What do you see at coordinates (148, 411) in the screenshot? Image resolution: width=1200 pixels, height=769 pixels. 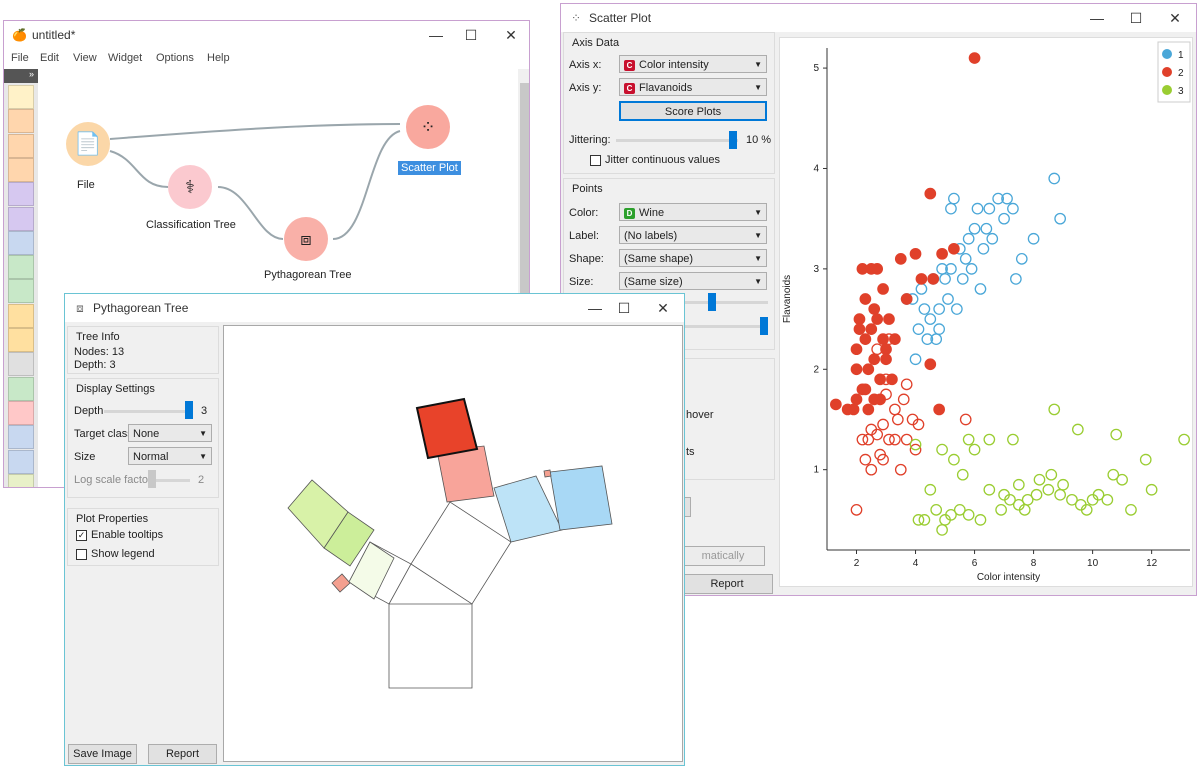 I see `depth-slider-track` at bounding box center [148, 411].